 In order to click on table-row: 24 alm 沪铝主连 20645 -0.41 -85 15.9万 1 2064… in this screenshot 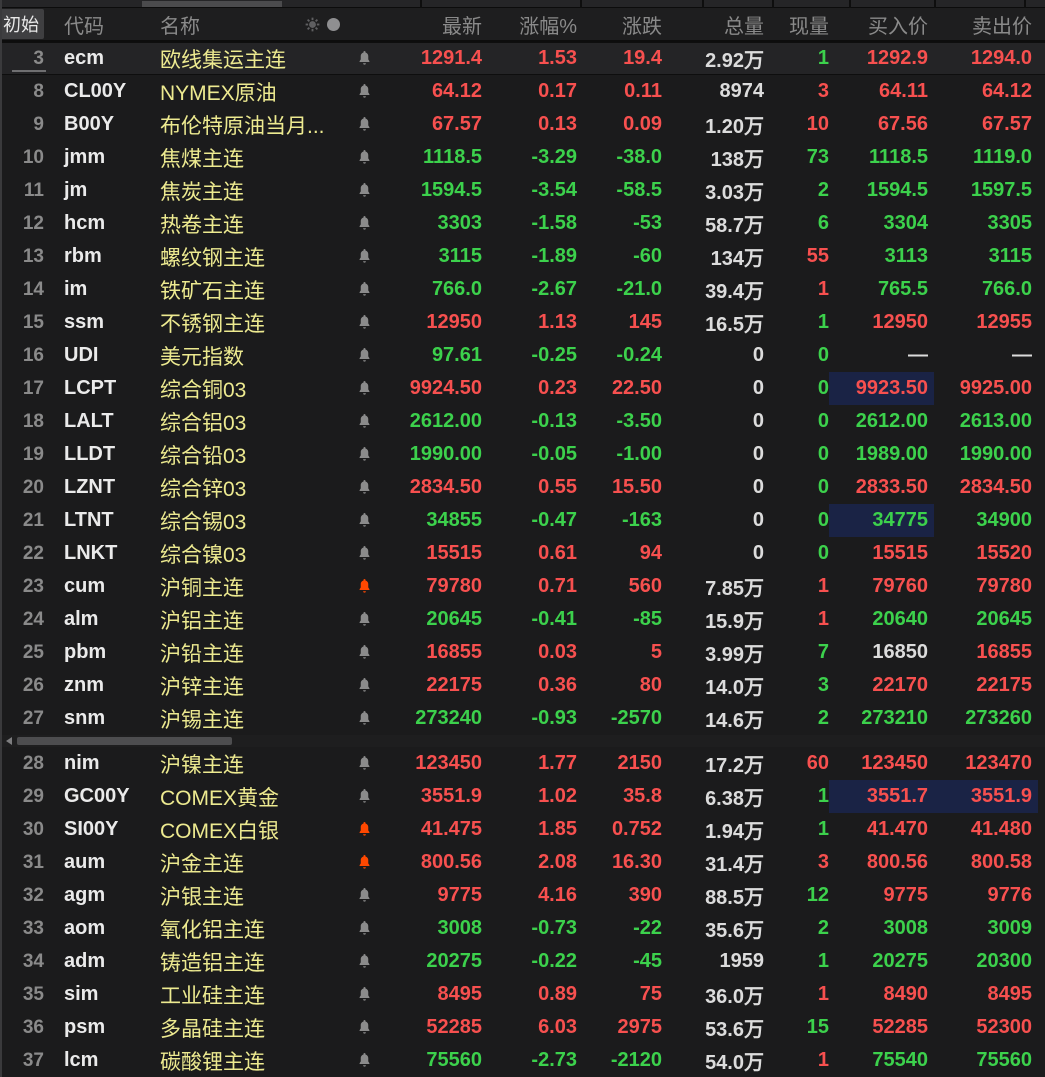, I will do `click(523, 619)`.